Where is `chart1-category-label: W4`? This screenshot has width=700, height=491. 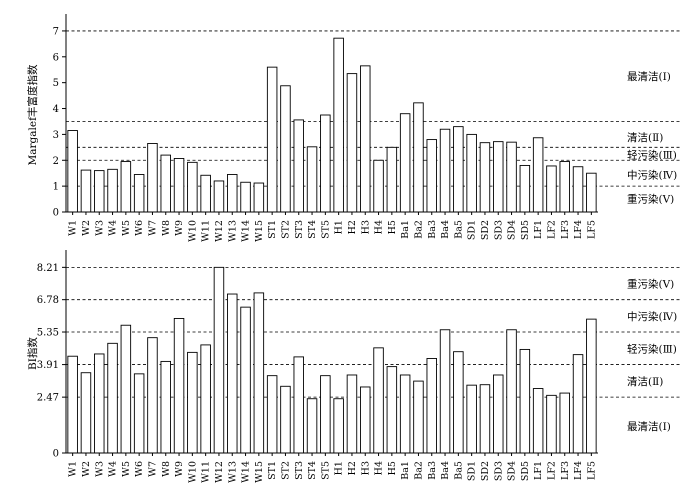
chart1-category-label: W4 is located at coordinates (113, 228).